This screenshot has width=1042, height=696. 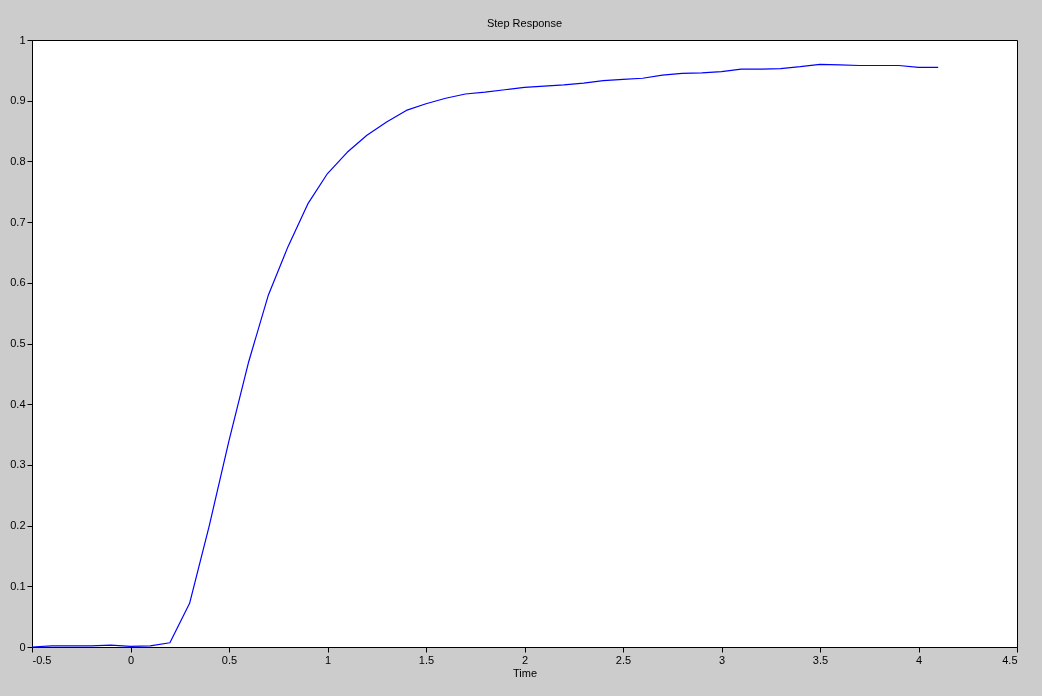 I want to click on x-tick-label: 3.5, so click(x=820, y=659).